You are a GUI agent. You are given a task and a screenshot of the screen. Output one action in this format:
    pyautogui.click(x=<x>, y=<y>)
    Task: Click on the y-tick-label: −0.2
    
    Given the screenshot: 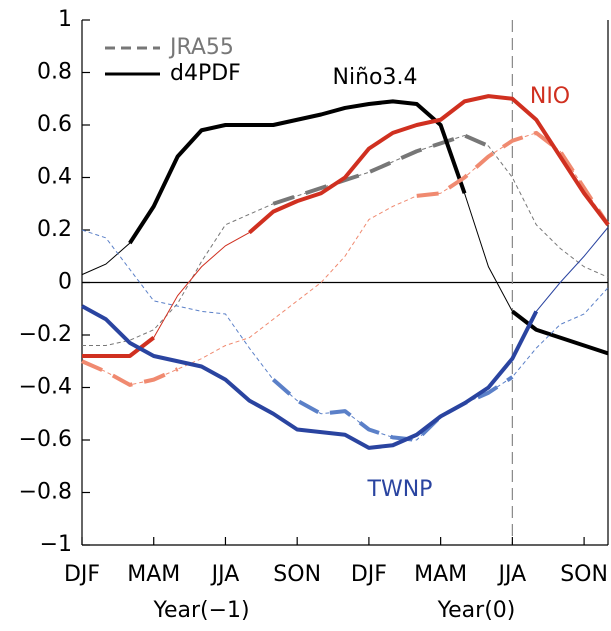 What is the action you would take?
    pyautogui.click(x=45, y=334)
    